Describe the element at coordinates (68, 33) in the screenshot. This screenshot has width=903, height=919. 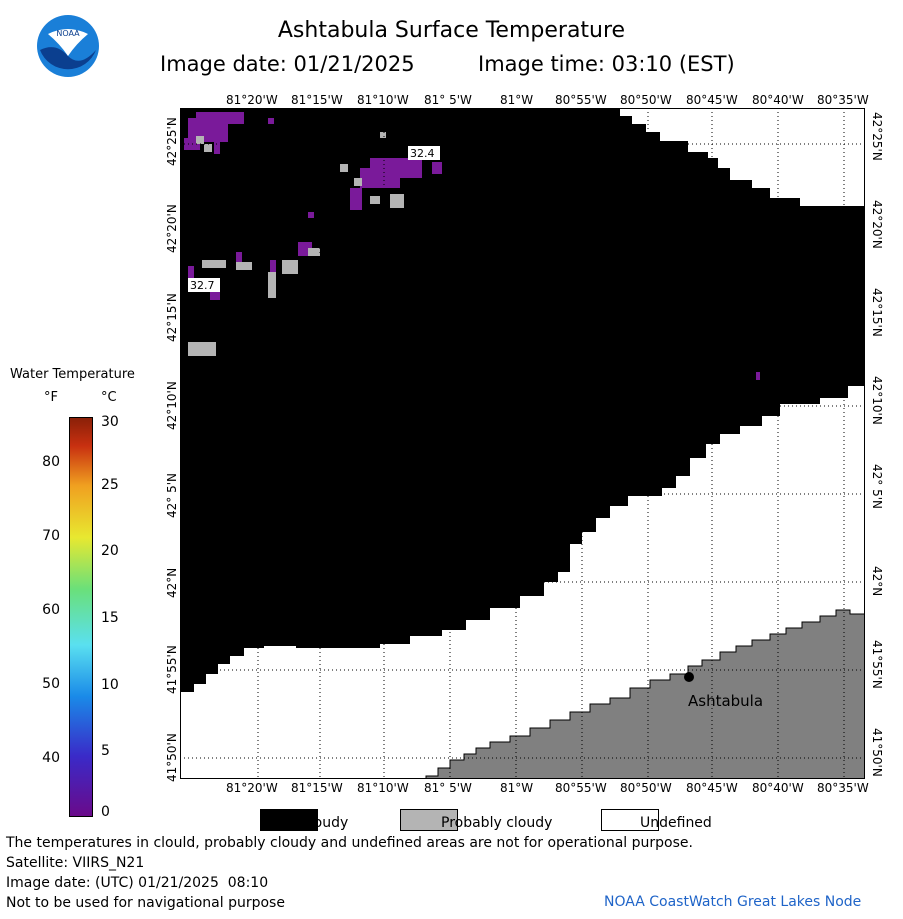
I see `noaa-logo-text: NOAA` at that location.